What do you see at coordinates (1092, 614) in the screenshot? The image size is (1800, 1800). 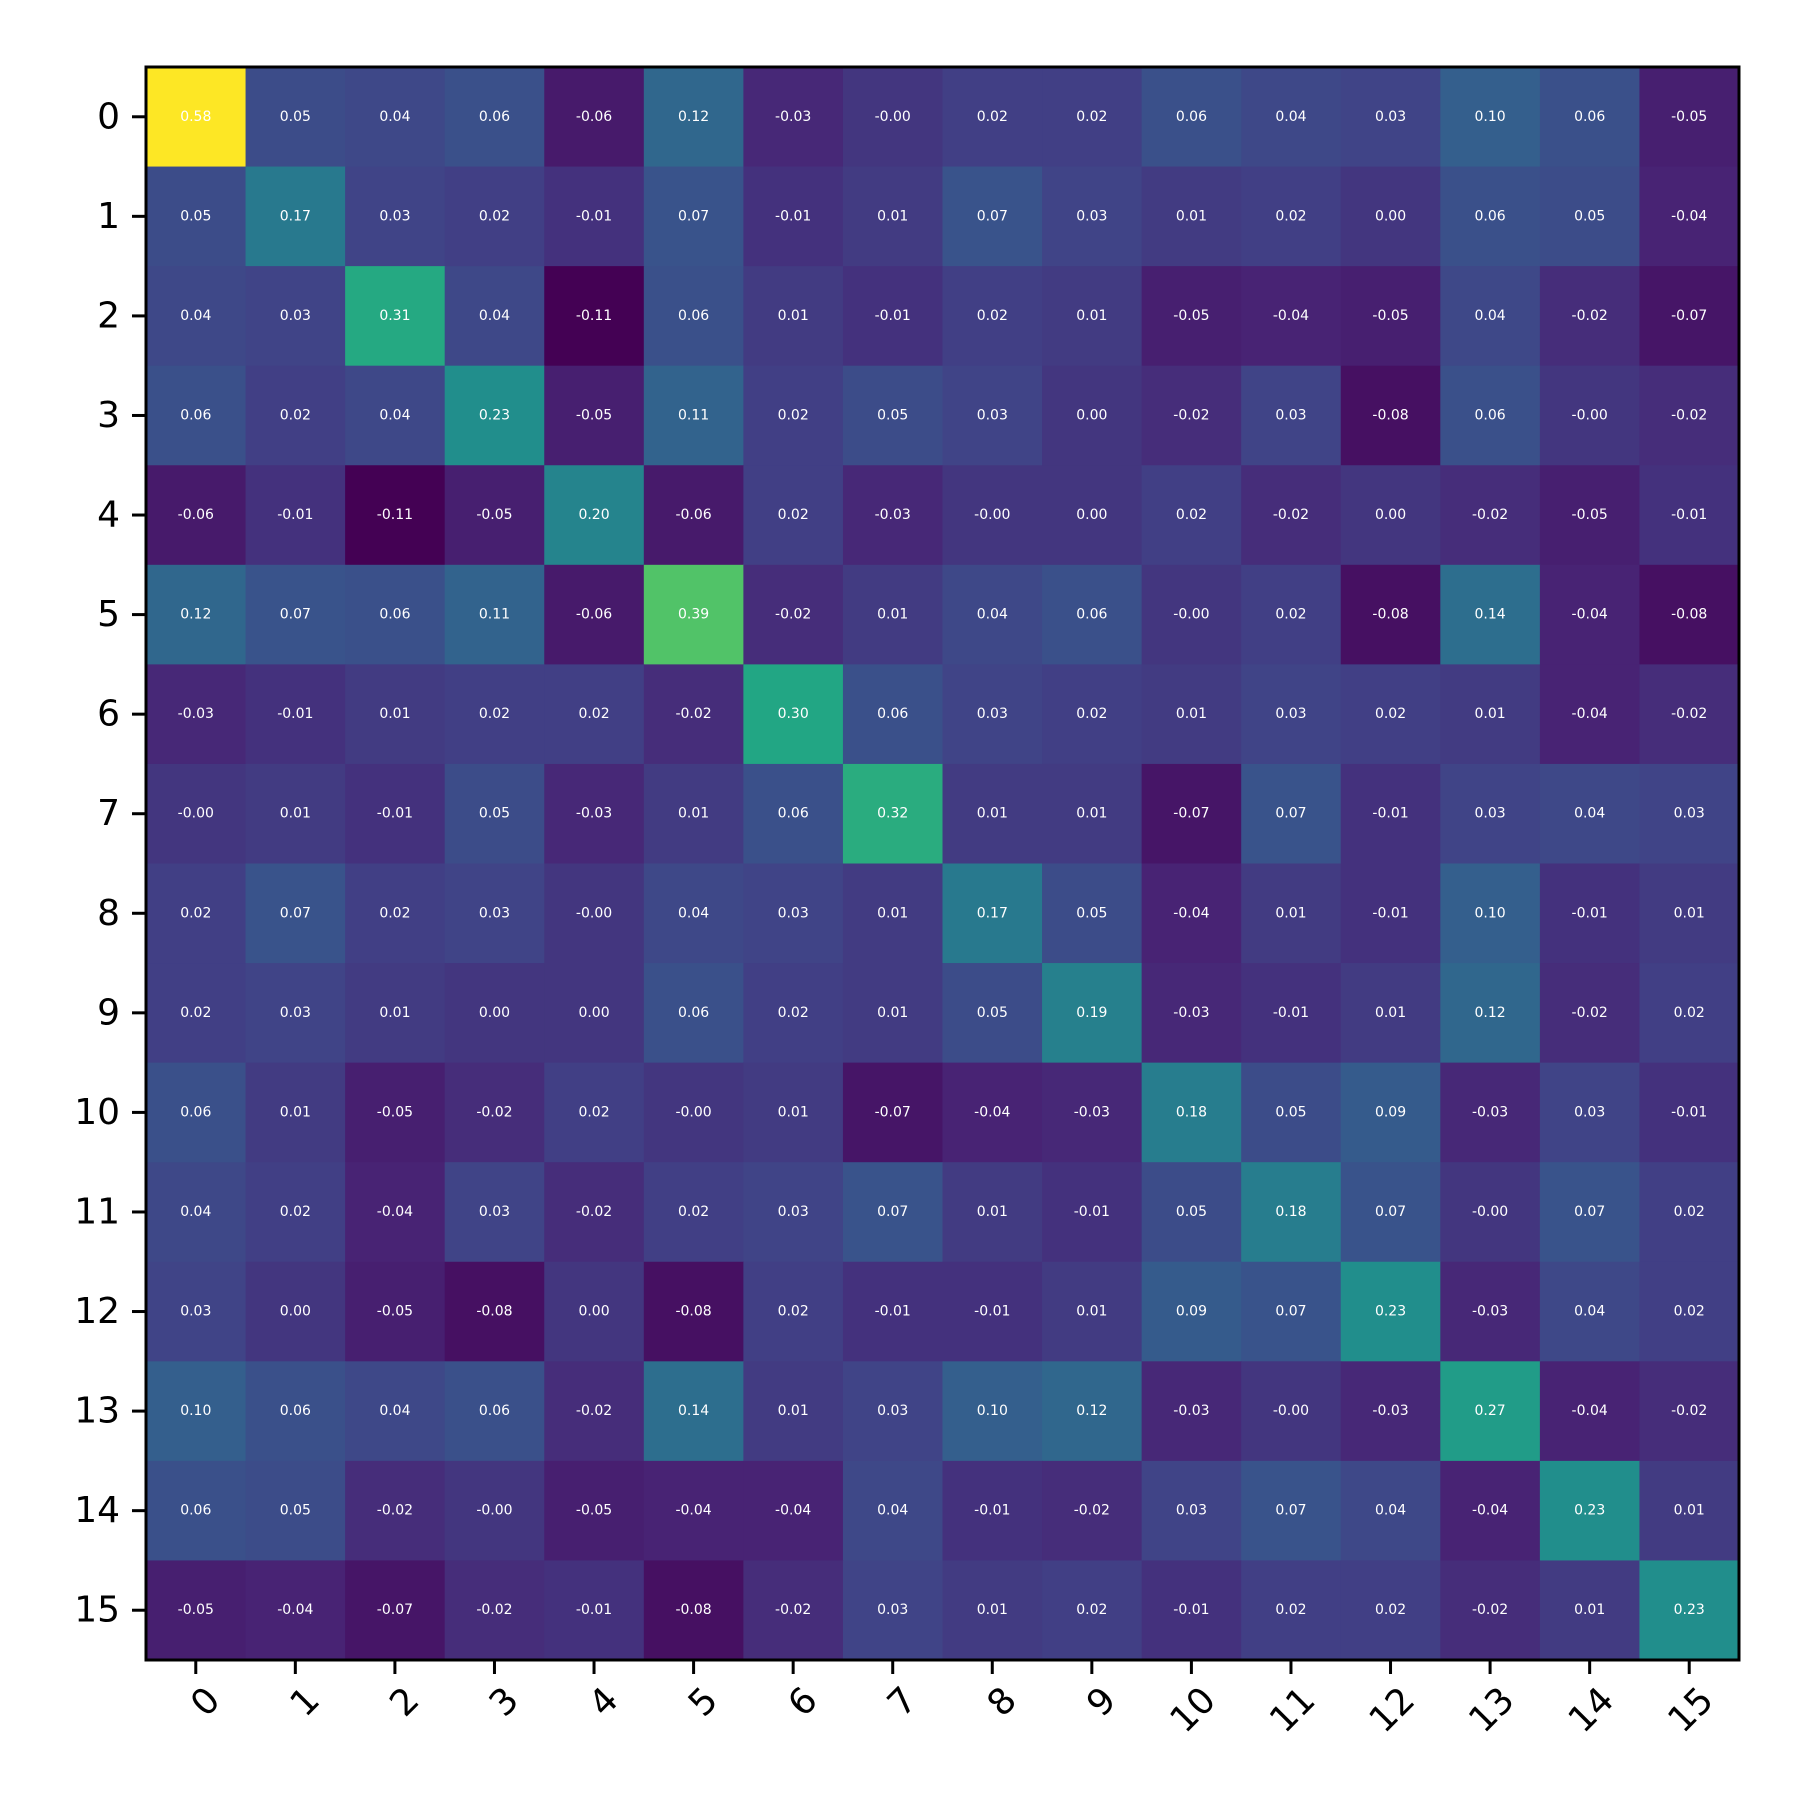 I see `heatmap-cell-r5-c9` at bounding box center [1092, 614].